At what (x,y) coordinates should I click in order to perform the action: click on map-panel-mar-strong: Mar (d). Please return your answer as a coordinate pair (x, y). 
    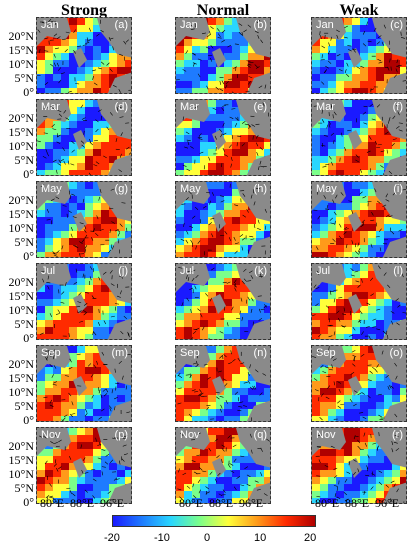
    Looking at the image, I should click on (84, 137).